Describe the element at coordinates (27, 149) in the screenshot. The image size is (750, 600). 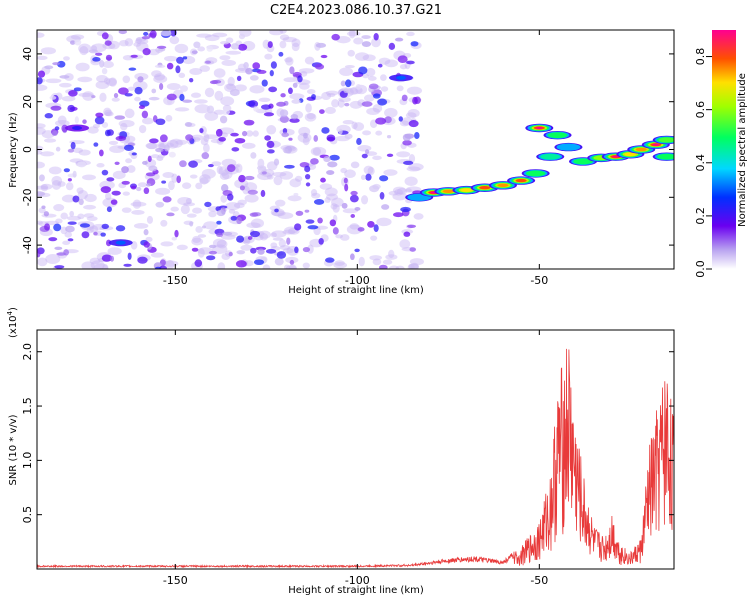
I see `heatmap-y-tick-label: 0` at that location.